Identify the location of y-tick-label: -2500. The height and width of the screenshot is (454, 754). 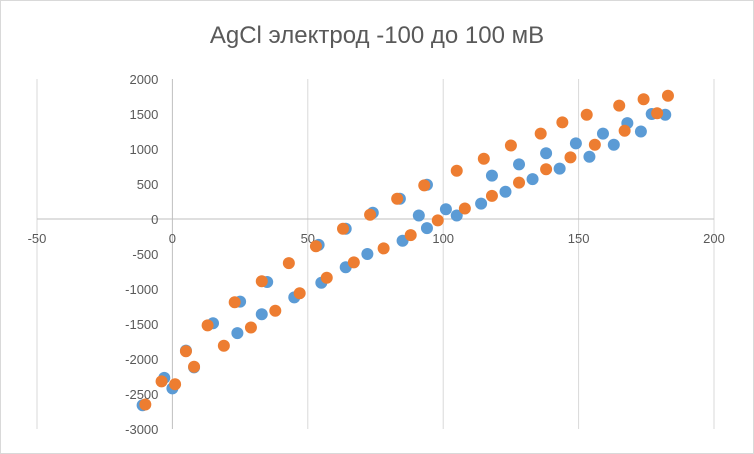
(141, 394).